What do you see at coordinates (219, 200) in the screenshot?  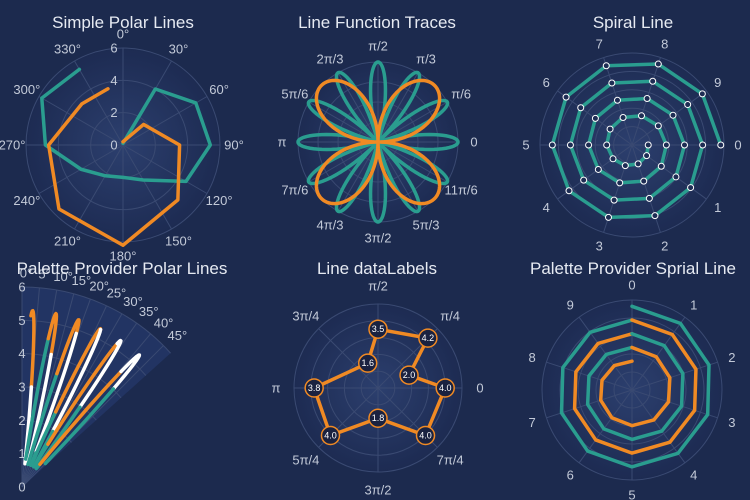 I see `tick-label: 120°` at bounding box center [219, 200].